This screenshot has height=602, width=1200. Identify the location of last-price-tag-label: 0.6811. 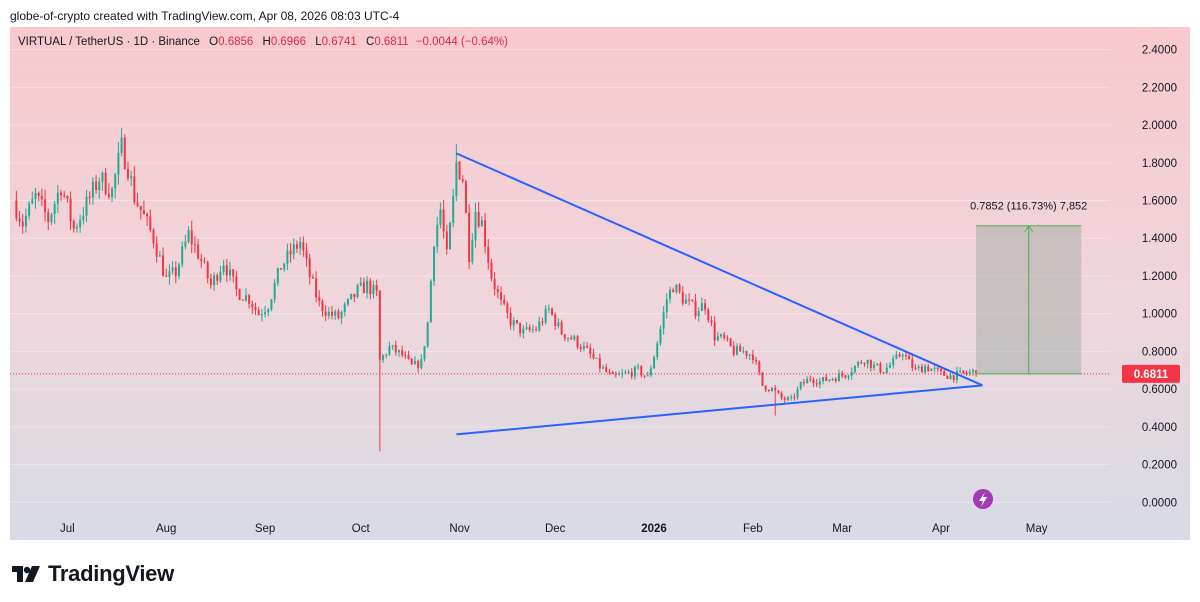
(1151, 375).